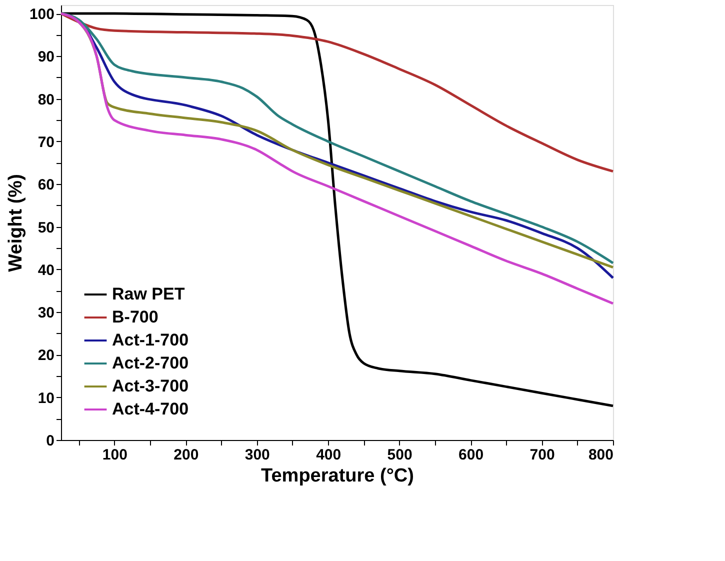 The height and width of the screenshot is (561, 725). I want to click on y-axis-title: Weight (%), so click(15, 223).